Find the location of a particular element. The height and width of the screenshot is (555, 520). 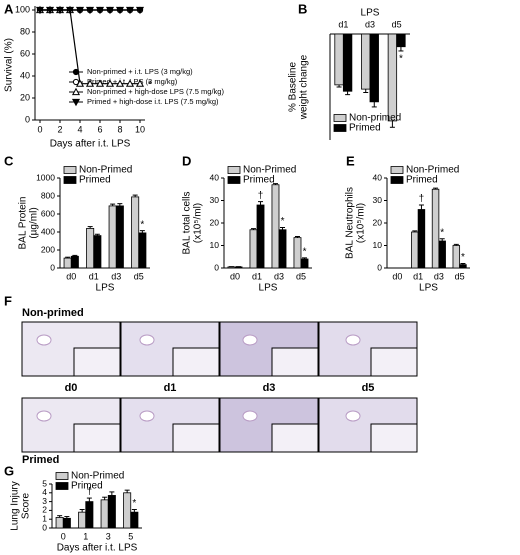

x-tick-label: 6 is located at coordinates (99, 129).